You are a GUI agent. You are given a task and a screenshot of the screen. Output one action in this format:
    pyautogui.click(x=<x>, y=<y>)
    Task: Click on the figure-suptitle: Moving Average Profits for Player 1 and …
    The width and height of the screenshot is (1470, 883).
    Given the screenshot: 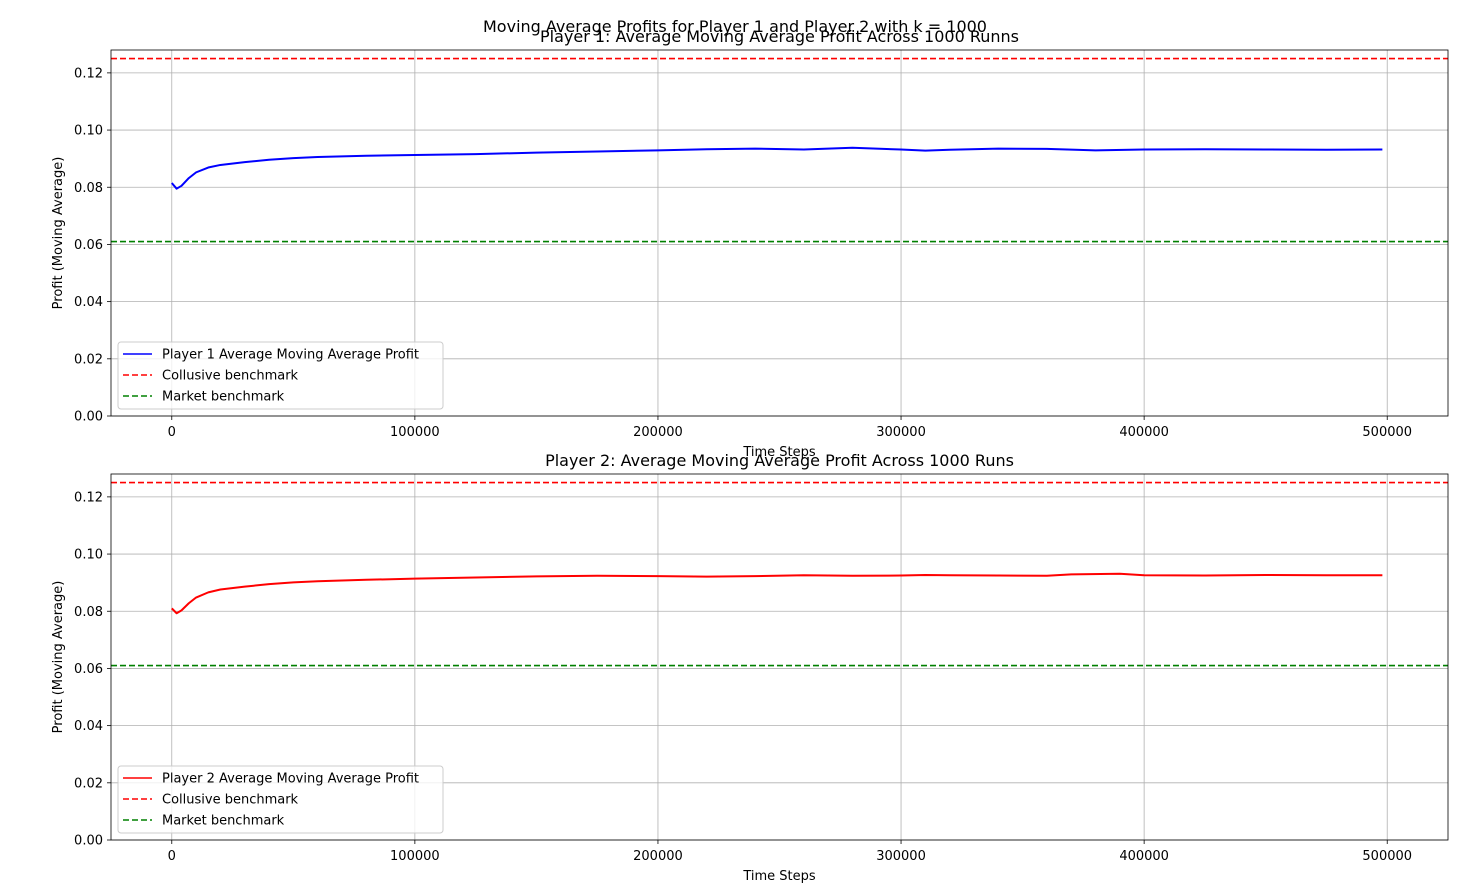 What is the action you would take?
    pyautogui.click(x=735, y=26)
    